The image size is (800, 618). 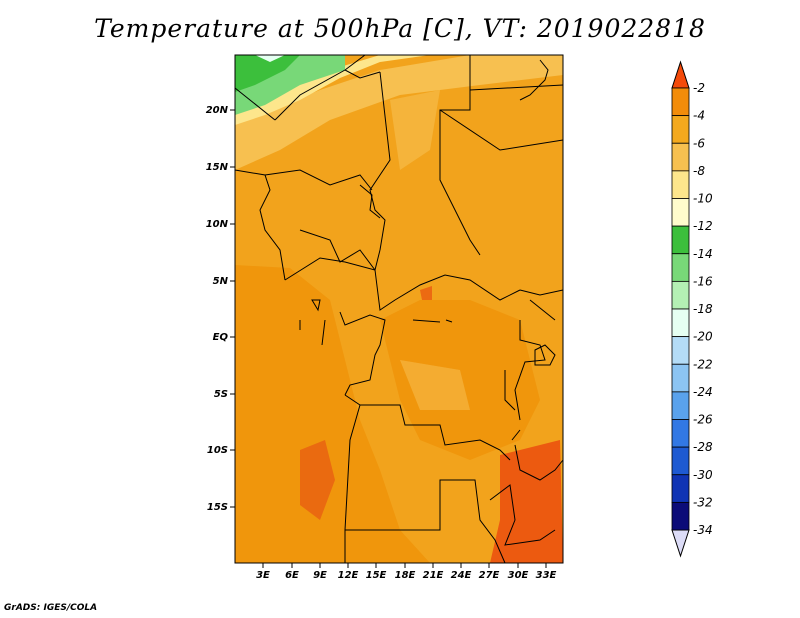 What do you see at coordinates (270, 58) in the screenshot?
I see `field-pale-cyan` at bounding box center [270, 58].